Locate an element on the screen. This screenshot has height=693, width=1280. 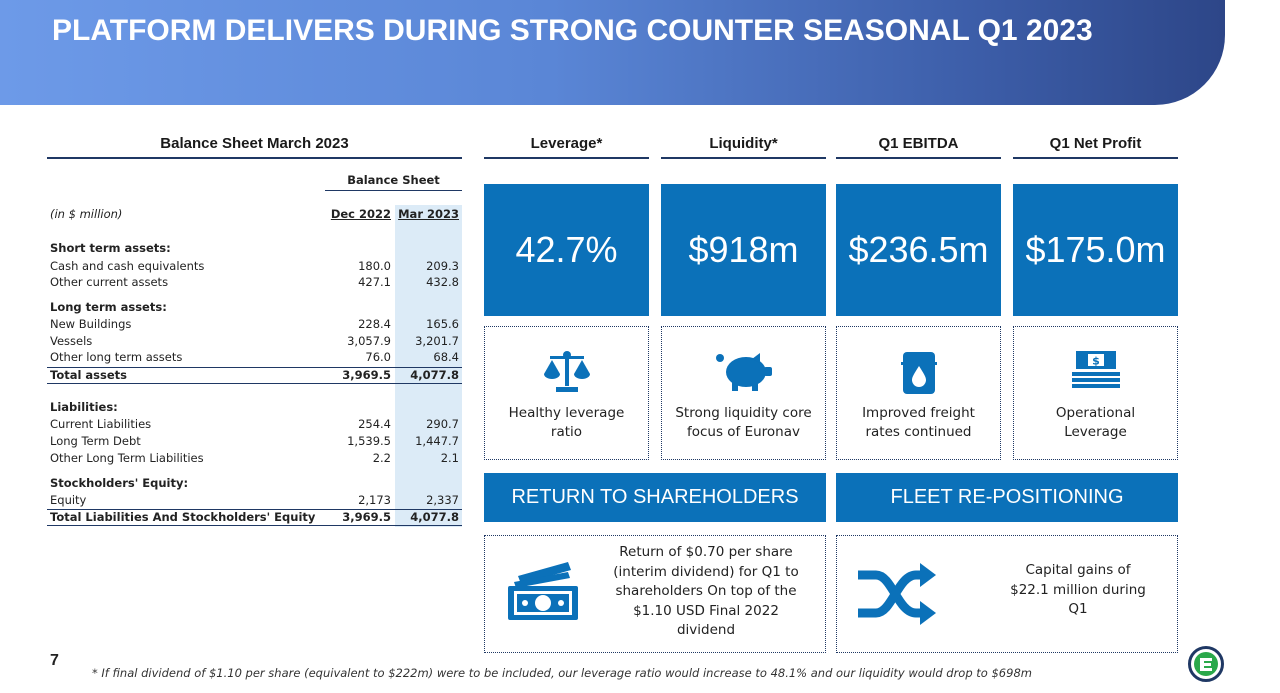
panel-text: Capital gains of $22.1 million during Q1 is located at coordinates (1078, 589).